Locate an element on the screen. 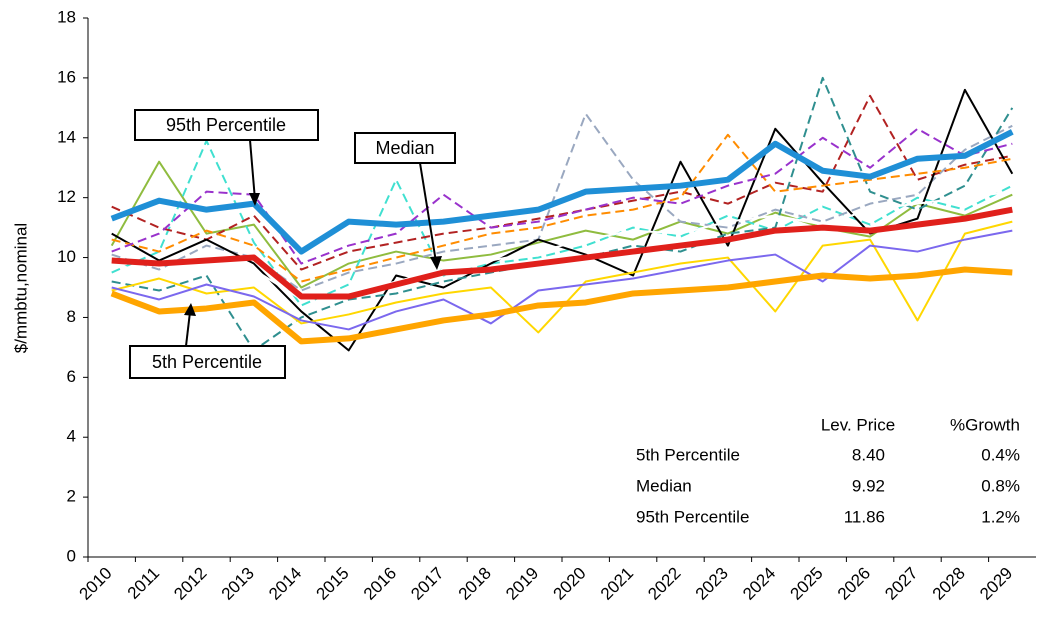 Image resolution: width=1040 pixels, height=635 pixels. y-tick-label: 2 is located at coordinates (71, 496).